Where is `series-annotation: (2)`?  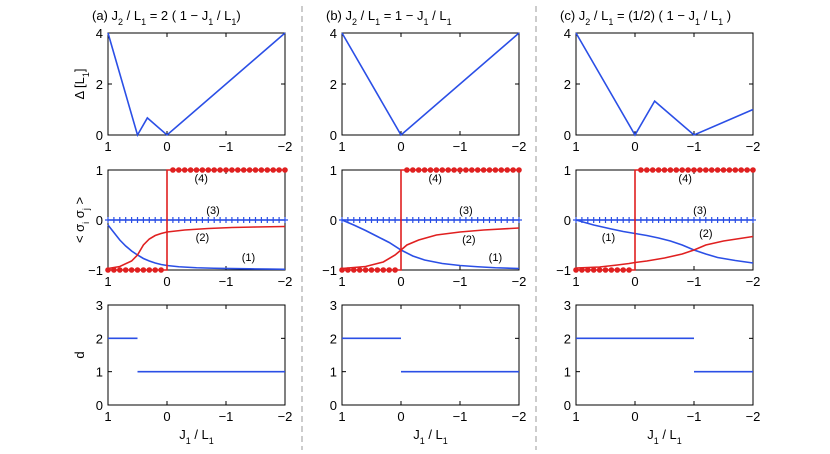
series-annotation: (2) is located at coordinates (202, 238).